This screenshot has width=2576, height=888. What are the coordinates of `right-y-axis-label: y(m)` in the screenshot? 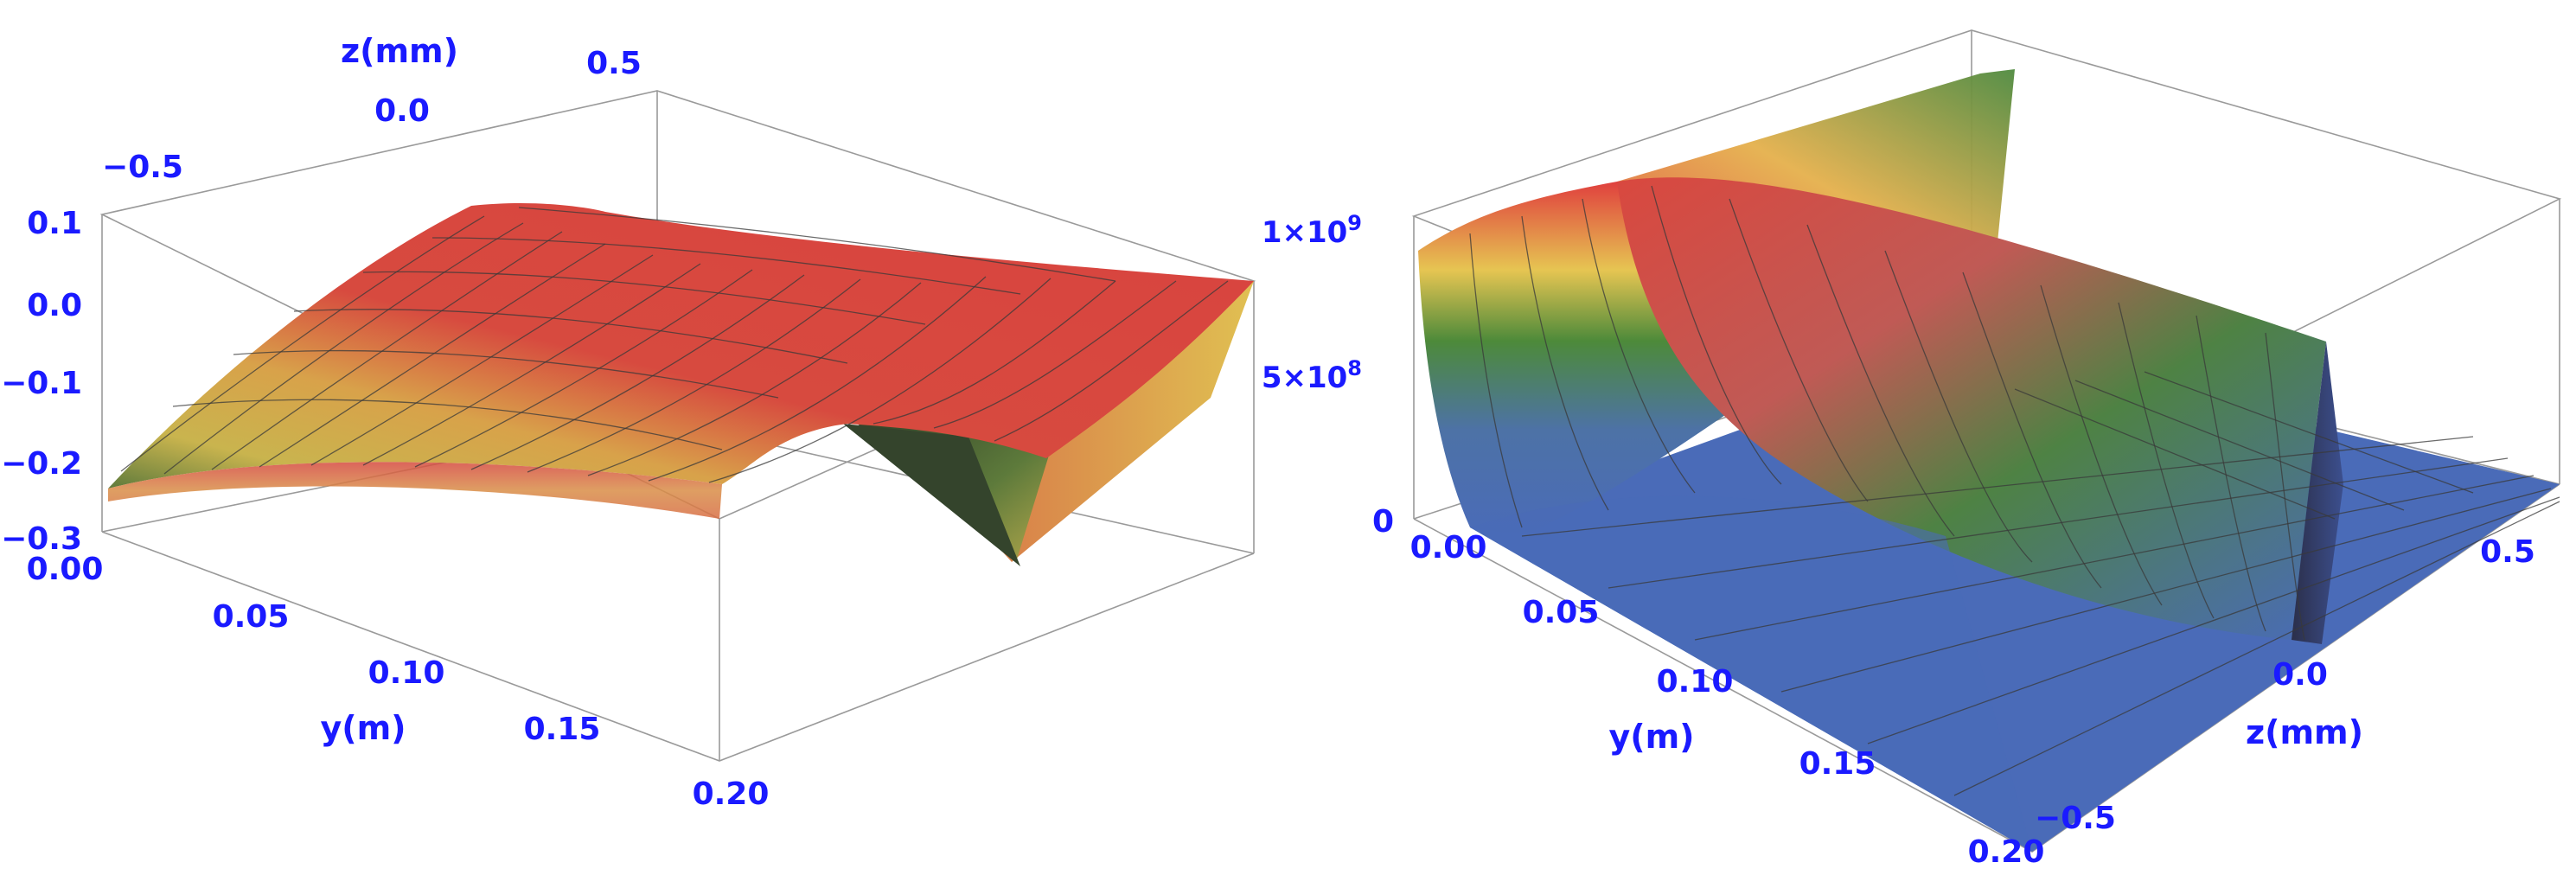 It's located at (1651, 737).